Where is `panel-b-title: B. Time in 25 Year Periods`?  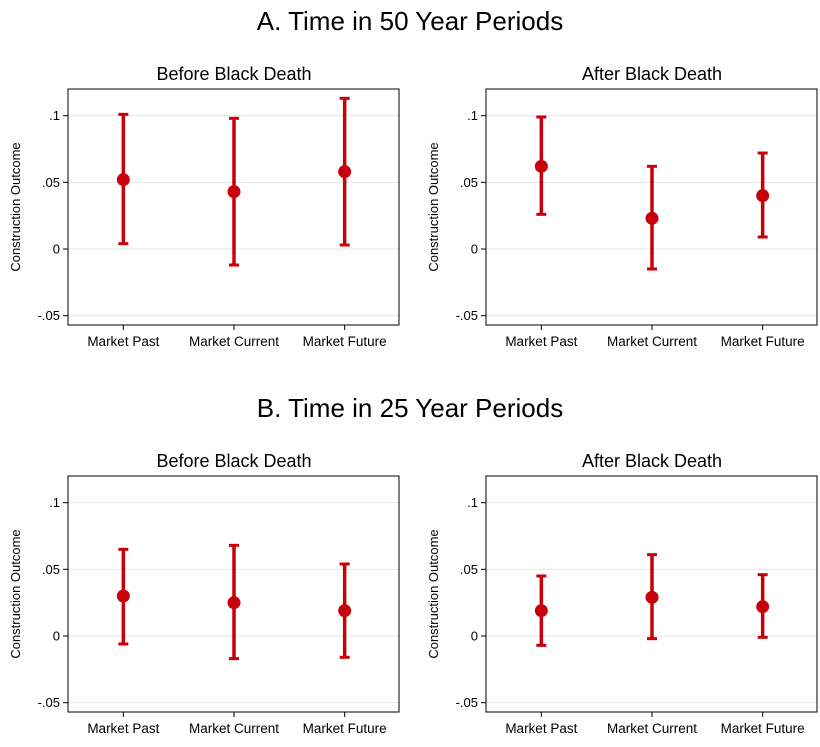
panel-b-title: B. Time in 25 Year Periods is located at coordinates (410, 408).